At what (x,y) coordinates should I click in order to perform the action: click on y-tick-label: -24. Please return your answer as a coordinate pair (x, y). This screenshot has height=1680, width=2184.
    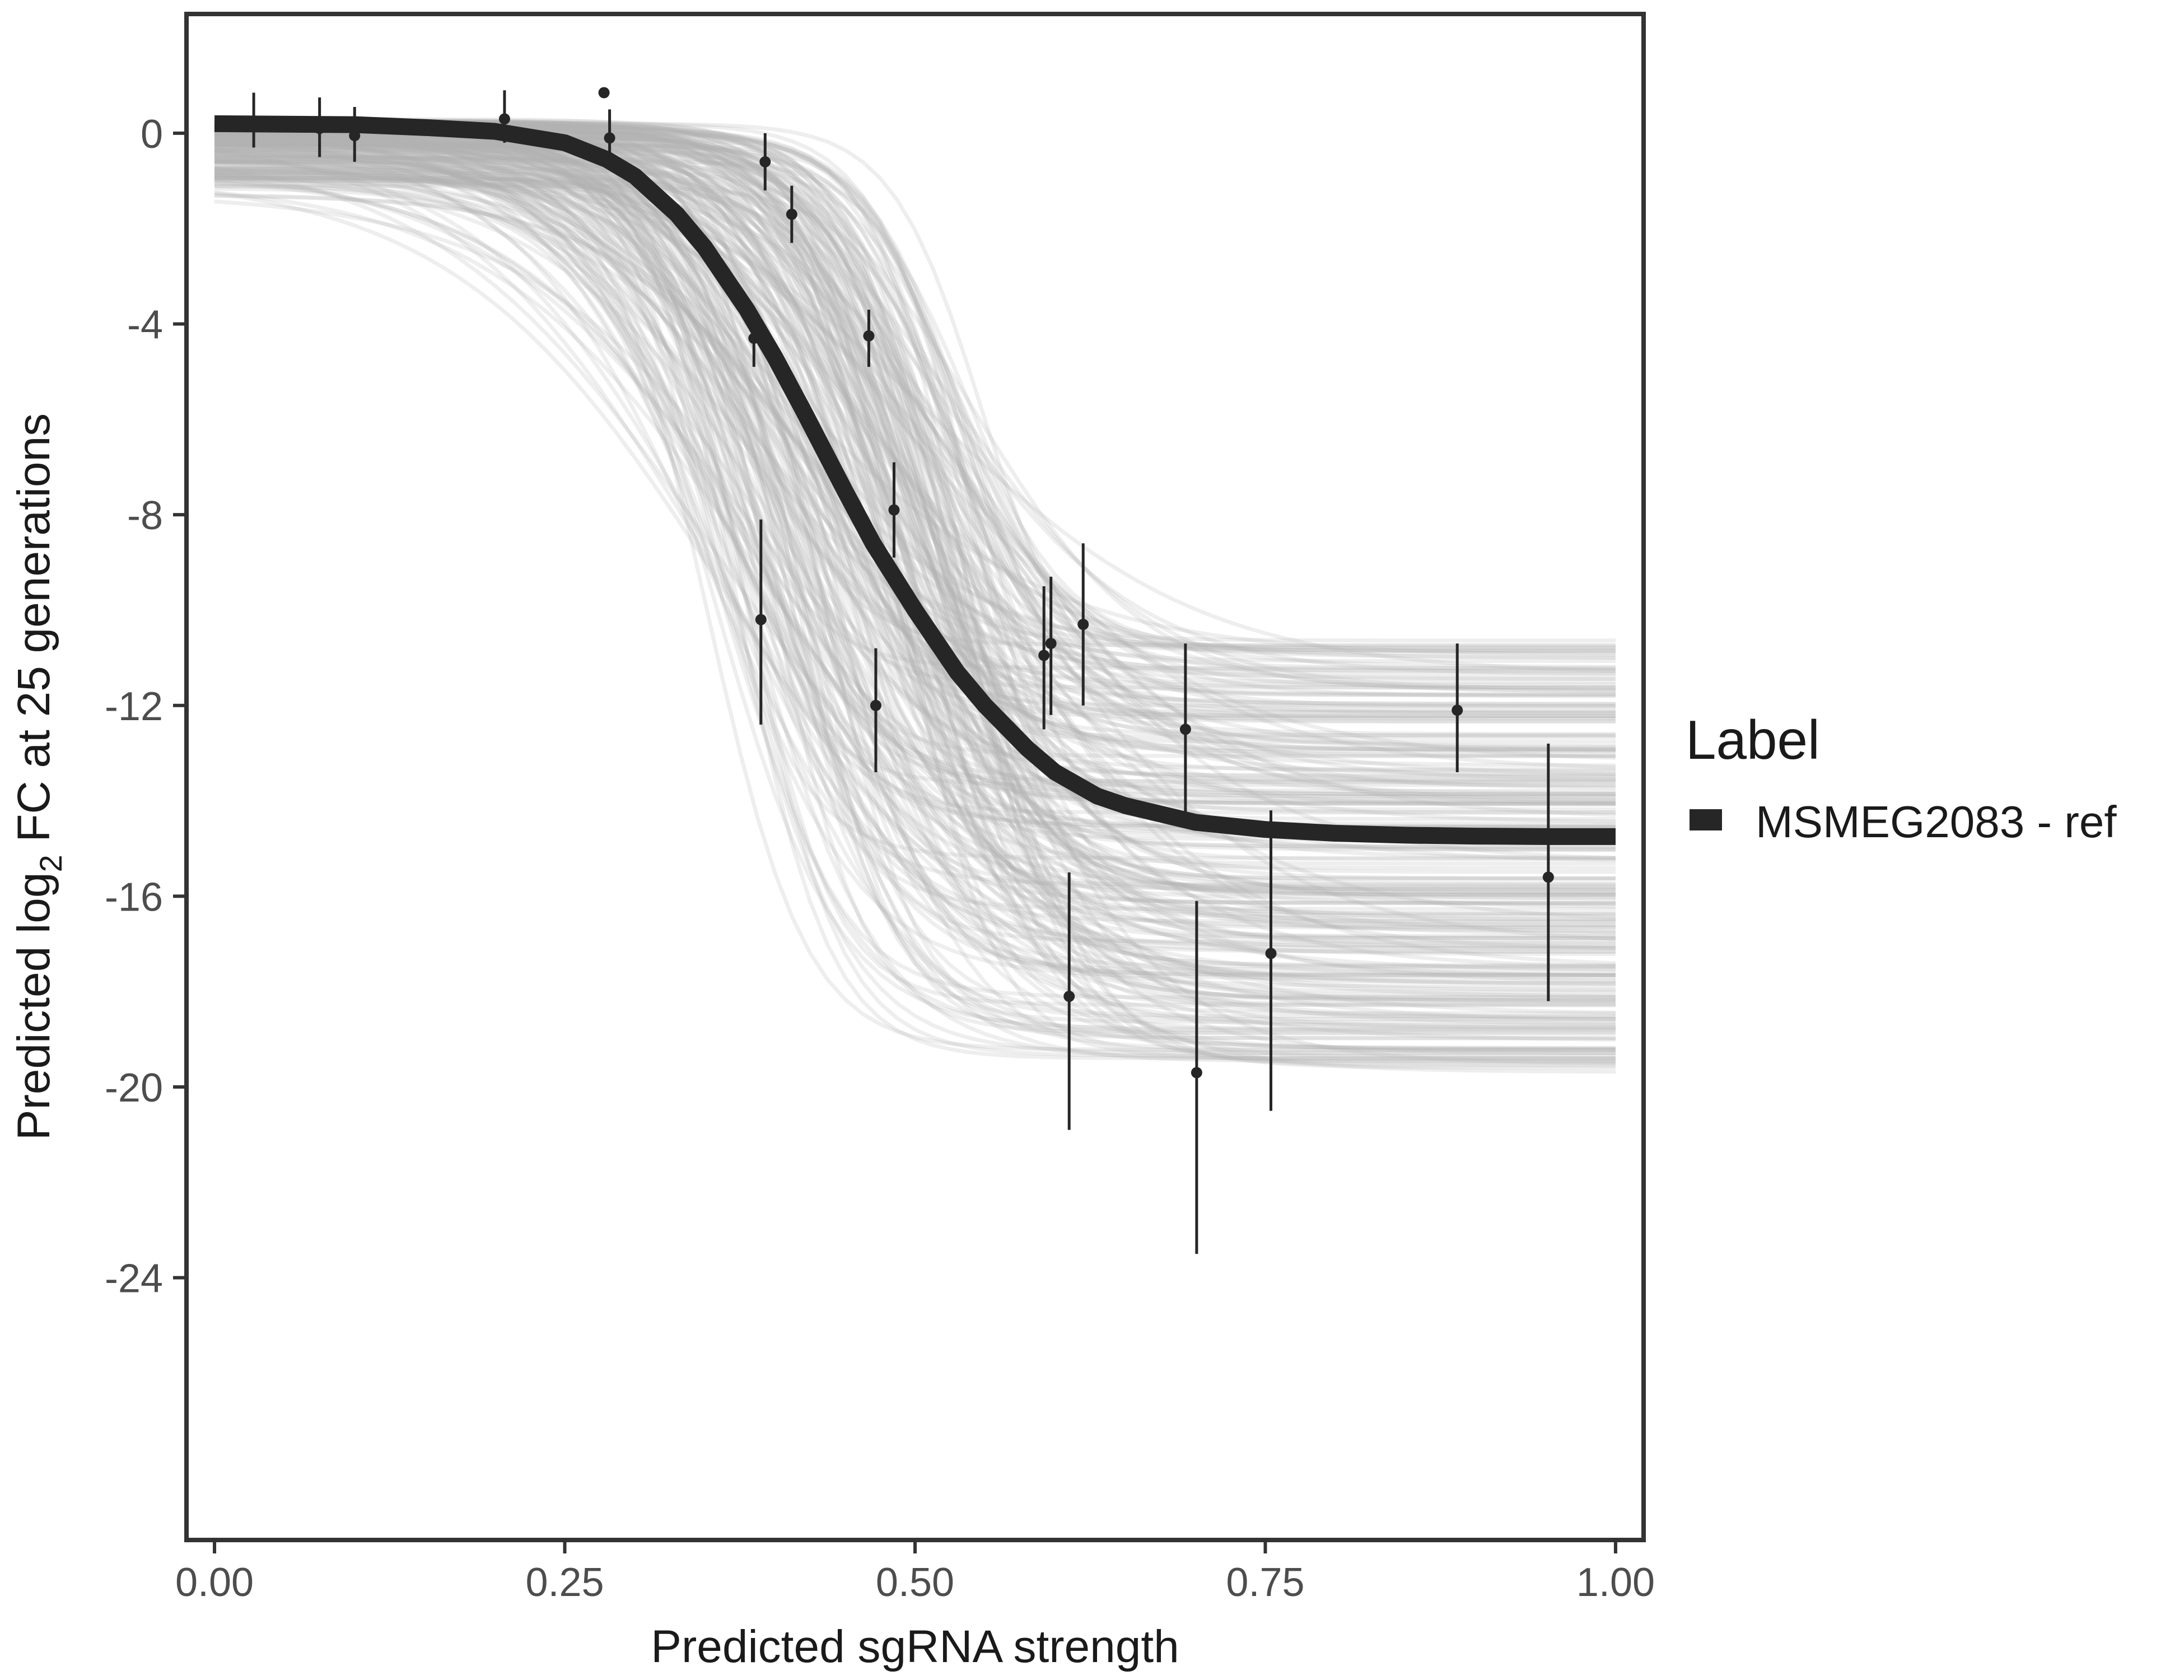
    Looking at the image, I should click on (134, 1279).